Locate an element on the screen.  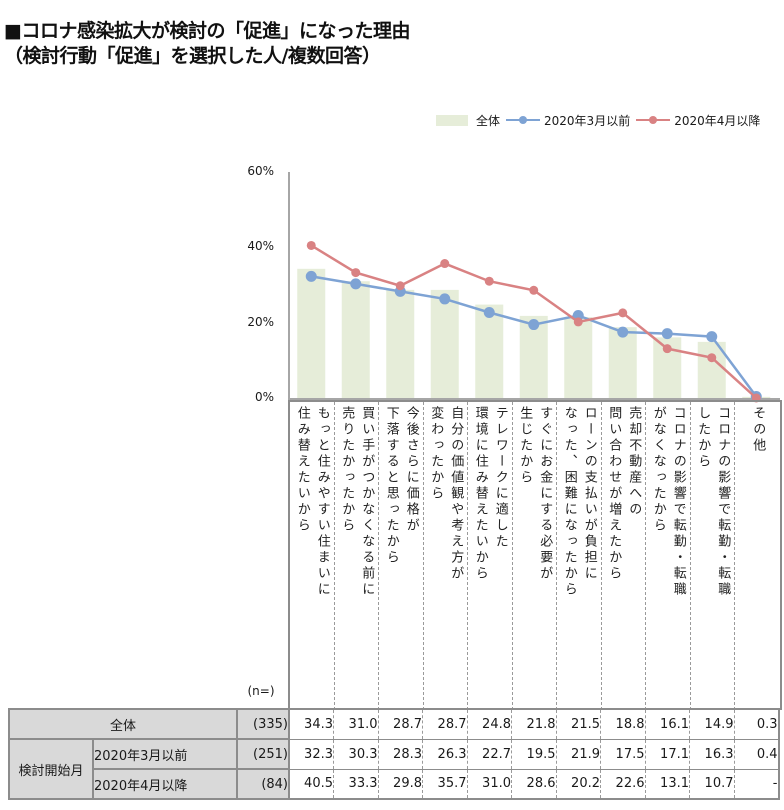
y-tick-20: 20% is located at coordinates (260, 322).